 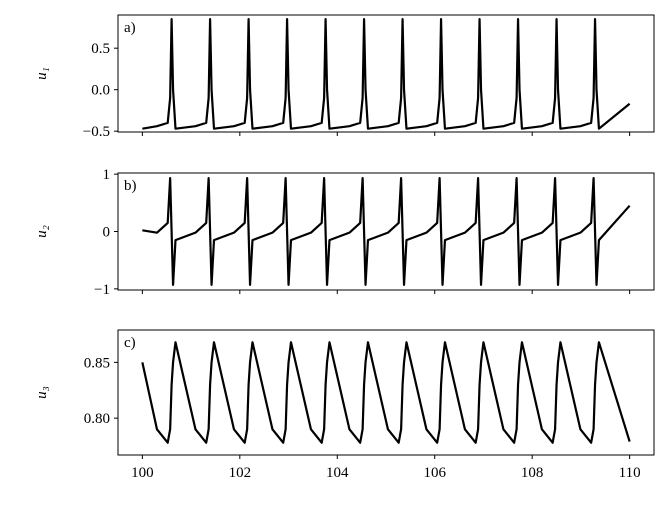 I want to click on y-tick-label: 0.85, so click(x=97, y=363).